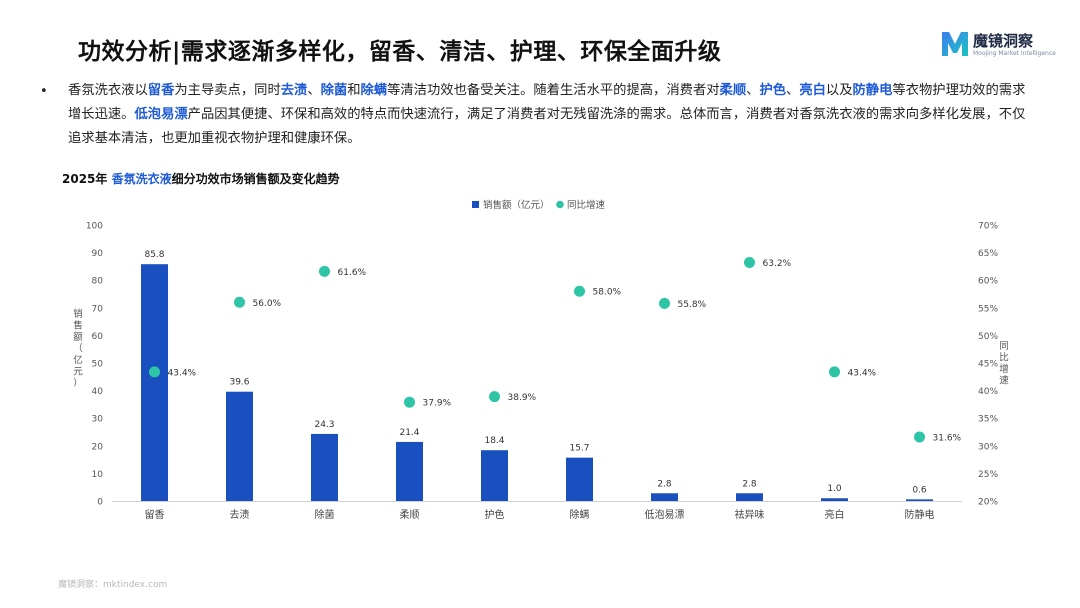 The image size is (1080, 608). Describe the element at coordinates (988, 309) in the screenshot. I see `y2-tick-label: 55%` at that location.